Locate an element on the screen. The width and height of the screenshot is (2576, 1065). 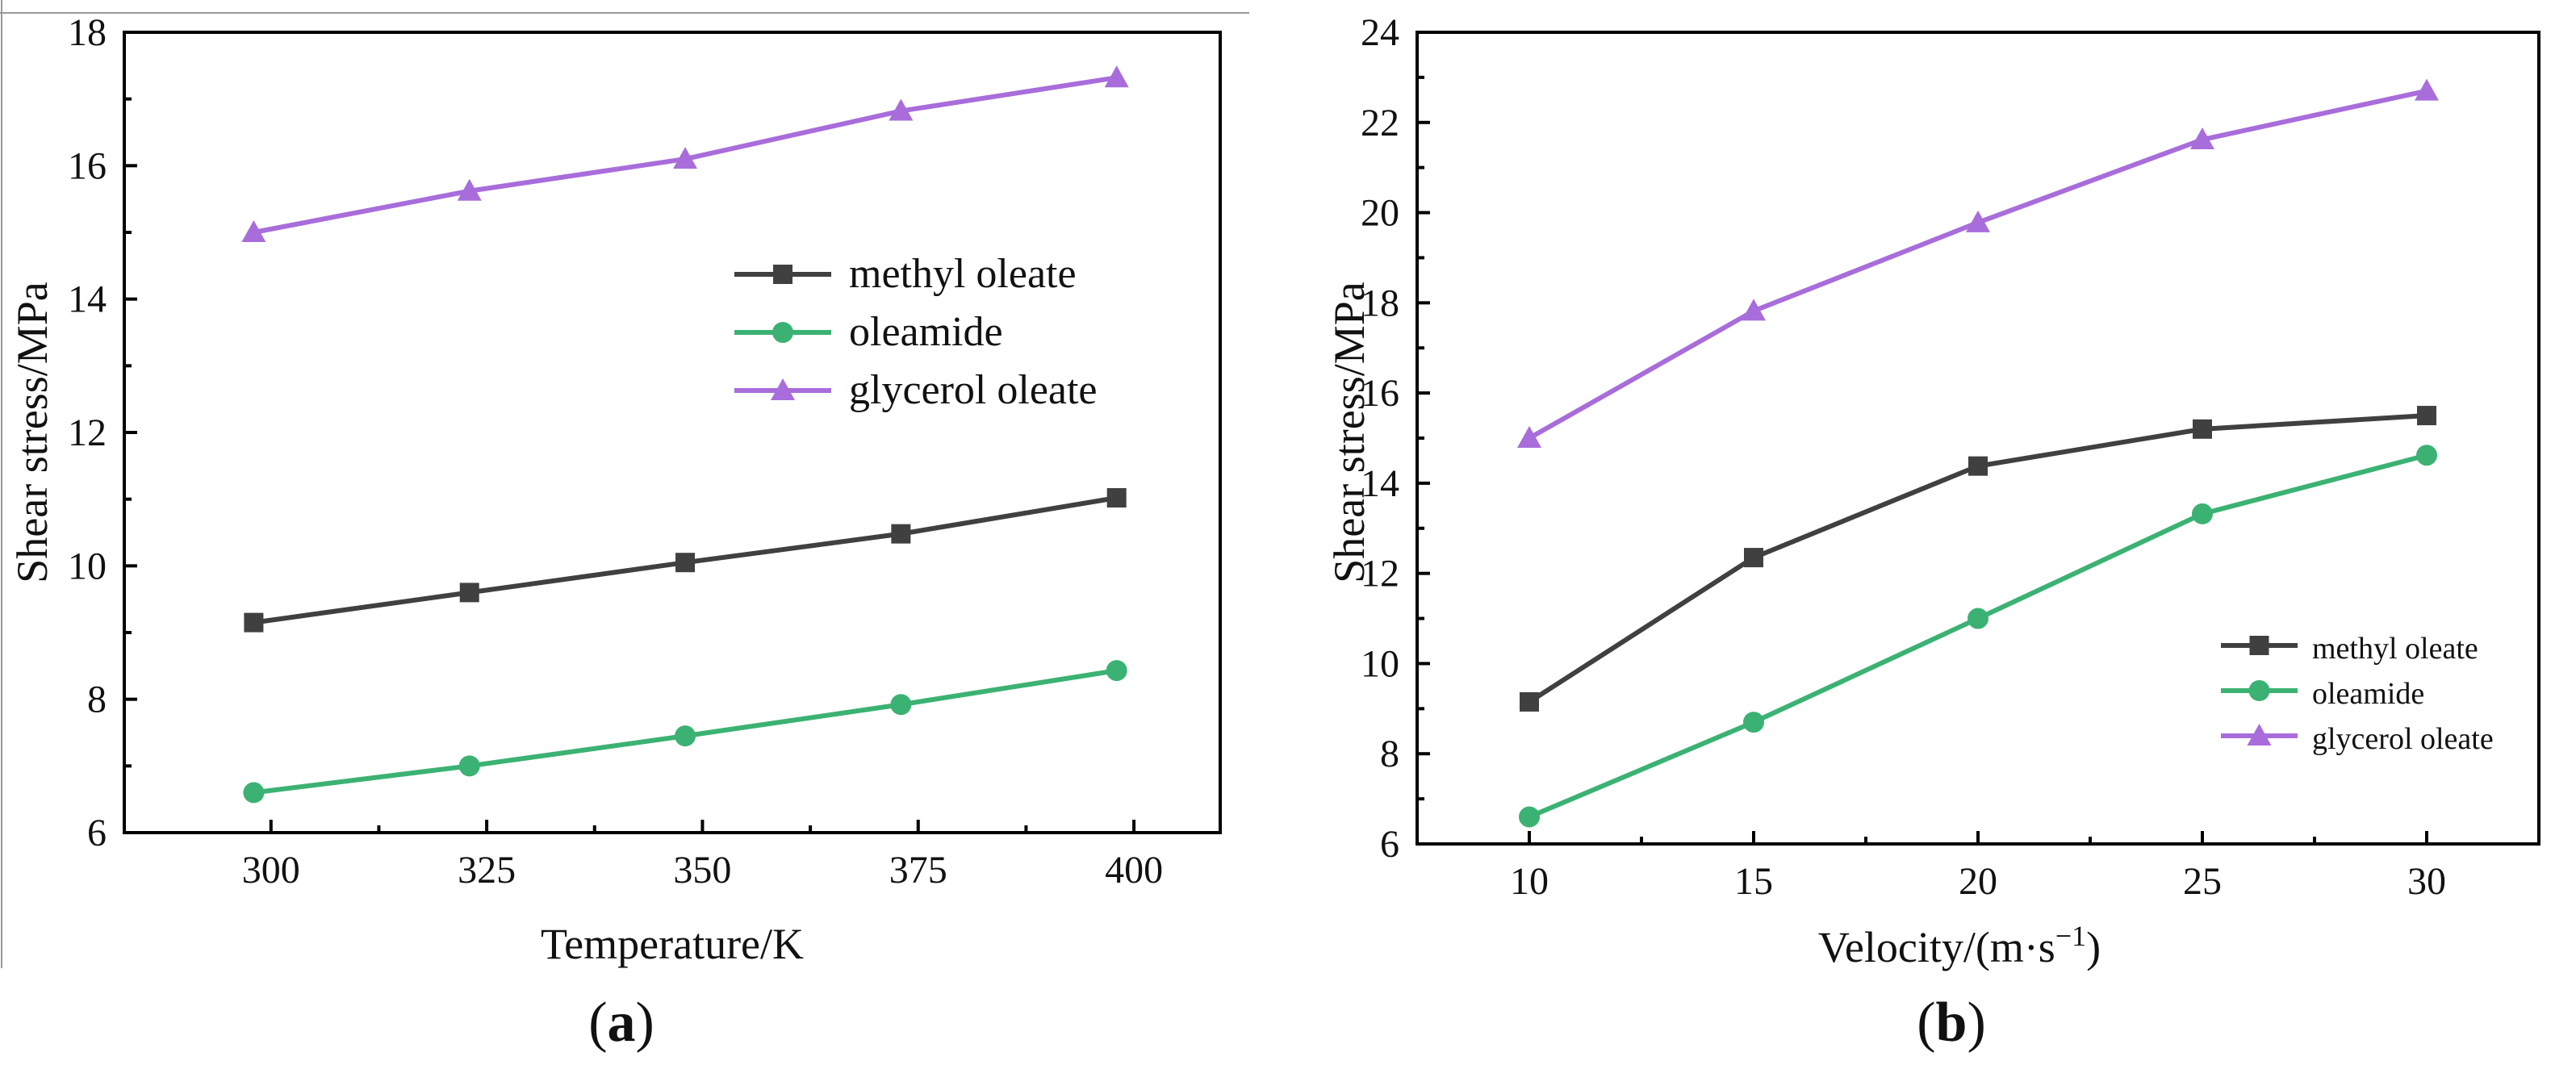
y-tick-label-b: 8 is located at coordinates (1389, 754).